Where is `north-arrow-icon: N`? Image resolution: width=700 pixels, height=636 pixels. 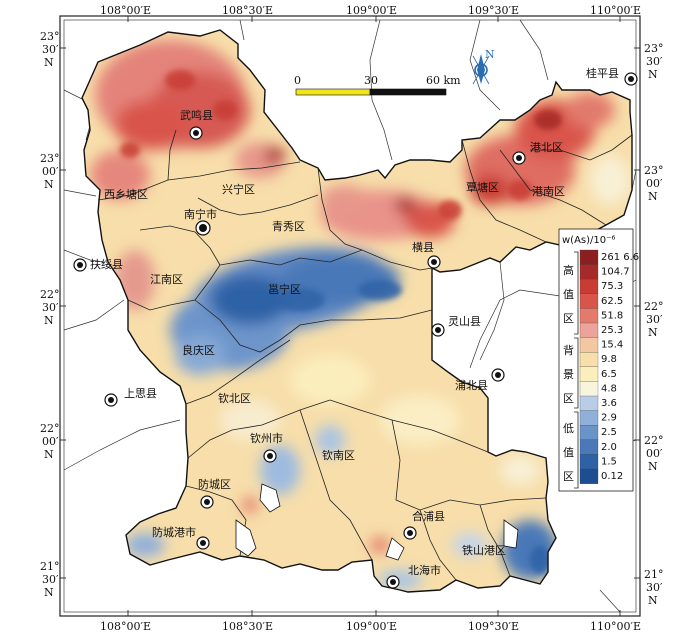 north-arrow-icon: N is located at coordinates (483, 66).